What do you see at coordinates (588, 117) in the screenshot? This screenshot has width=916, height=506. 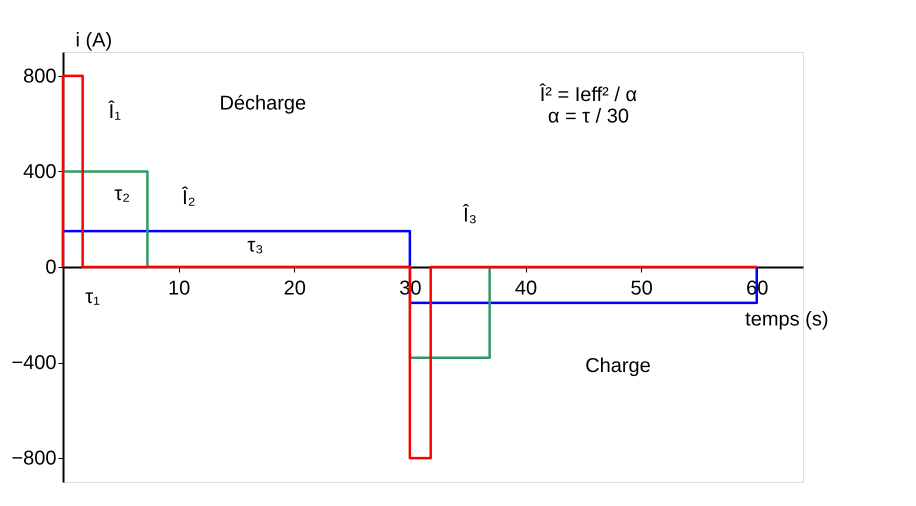 I see `annotation: α = τ / 30` at bounding box center [588, 117].